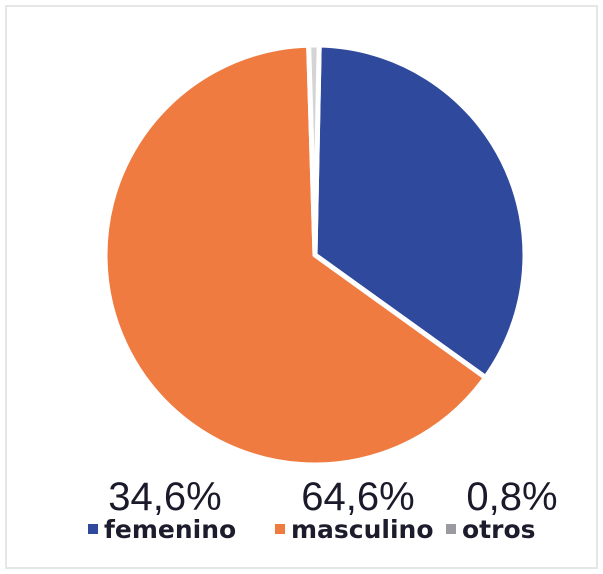 The height and width of the screenshot is (574, 603). What do you see at coordinates (164, 497) in the screenshot?
I see `value-label: 34,6%` at bounding box center [164, 497].